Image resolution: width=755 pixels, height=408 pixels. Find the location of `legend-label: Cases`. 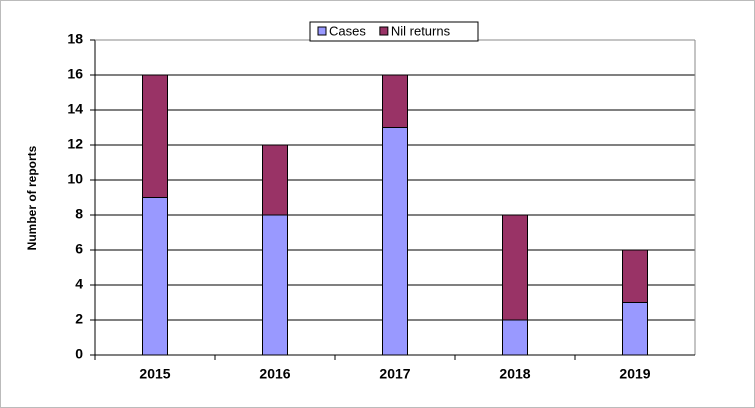

legend-label: Cases is located at coordinates (347, 30).